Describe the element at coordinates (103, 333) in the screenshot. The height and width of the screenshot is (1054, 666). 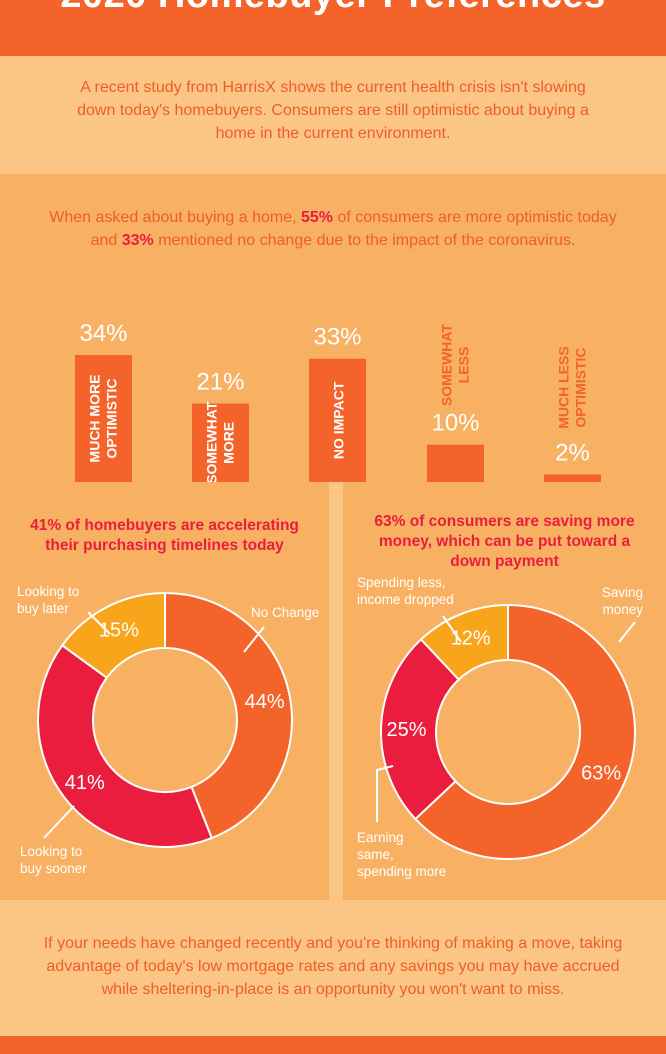
I see `bar-value-label: 34%` at that location.